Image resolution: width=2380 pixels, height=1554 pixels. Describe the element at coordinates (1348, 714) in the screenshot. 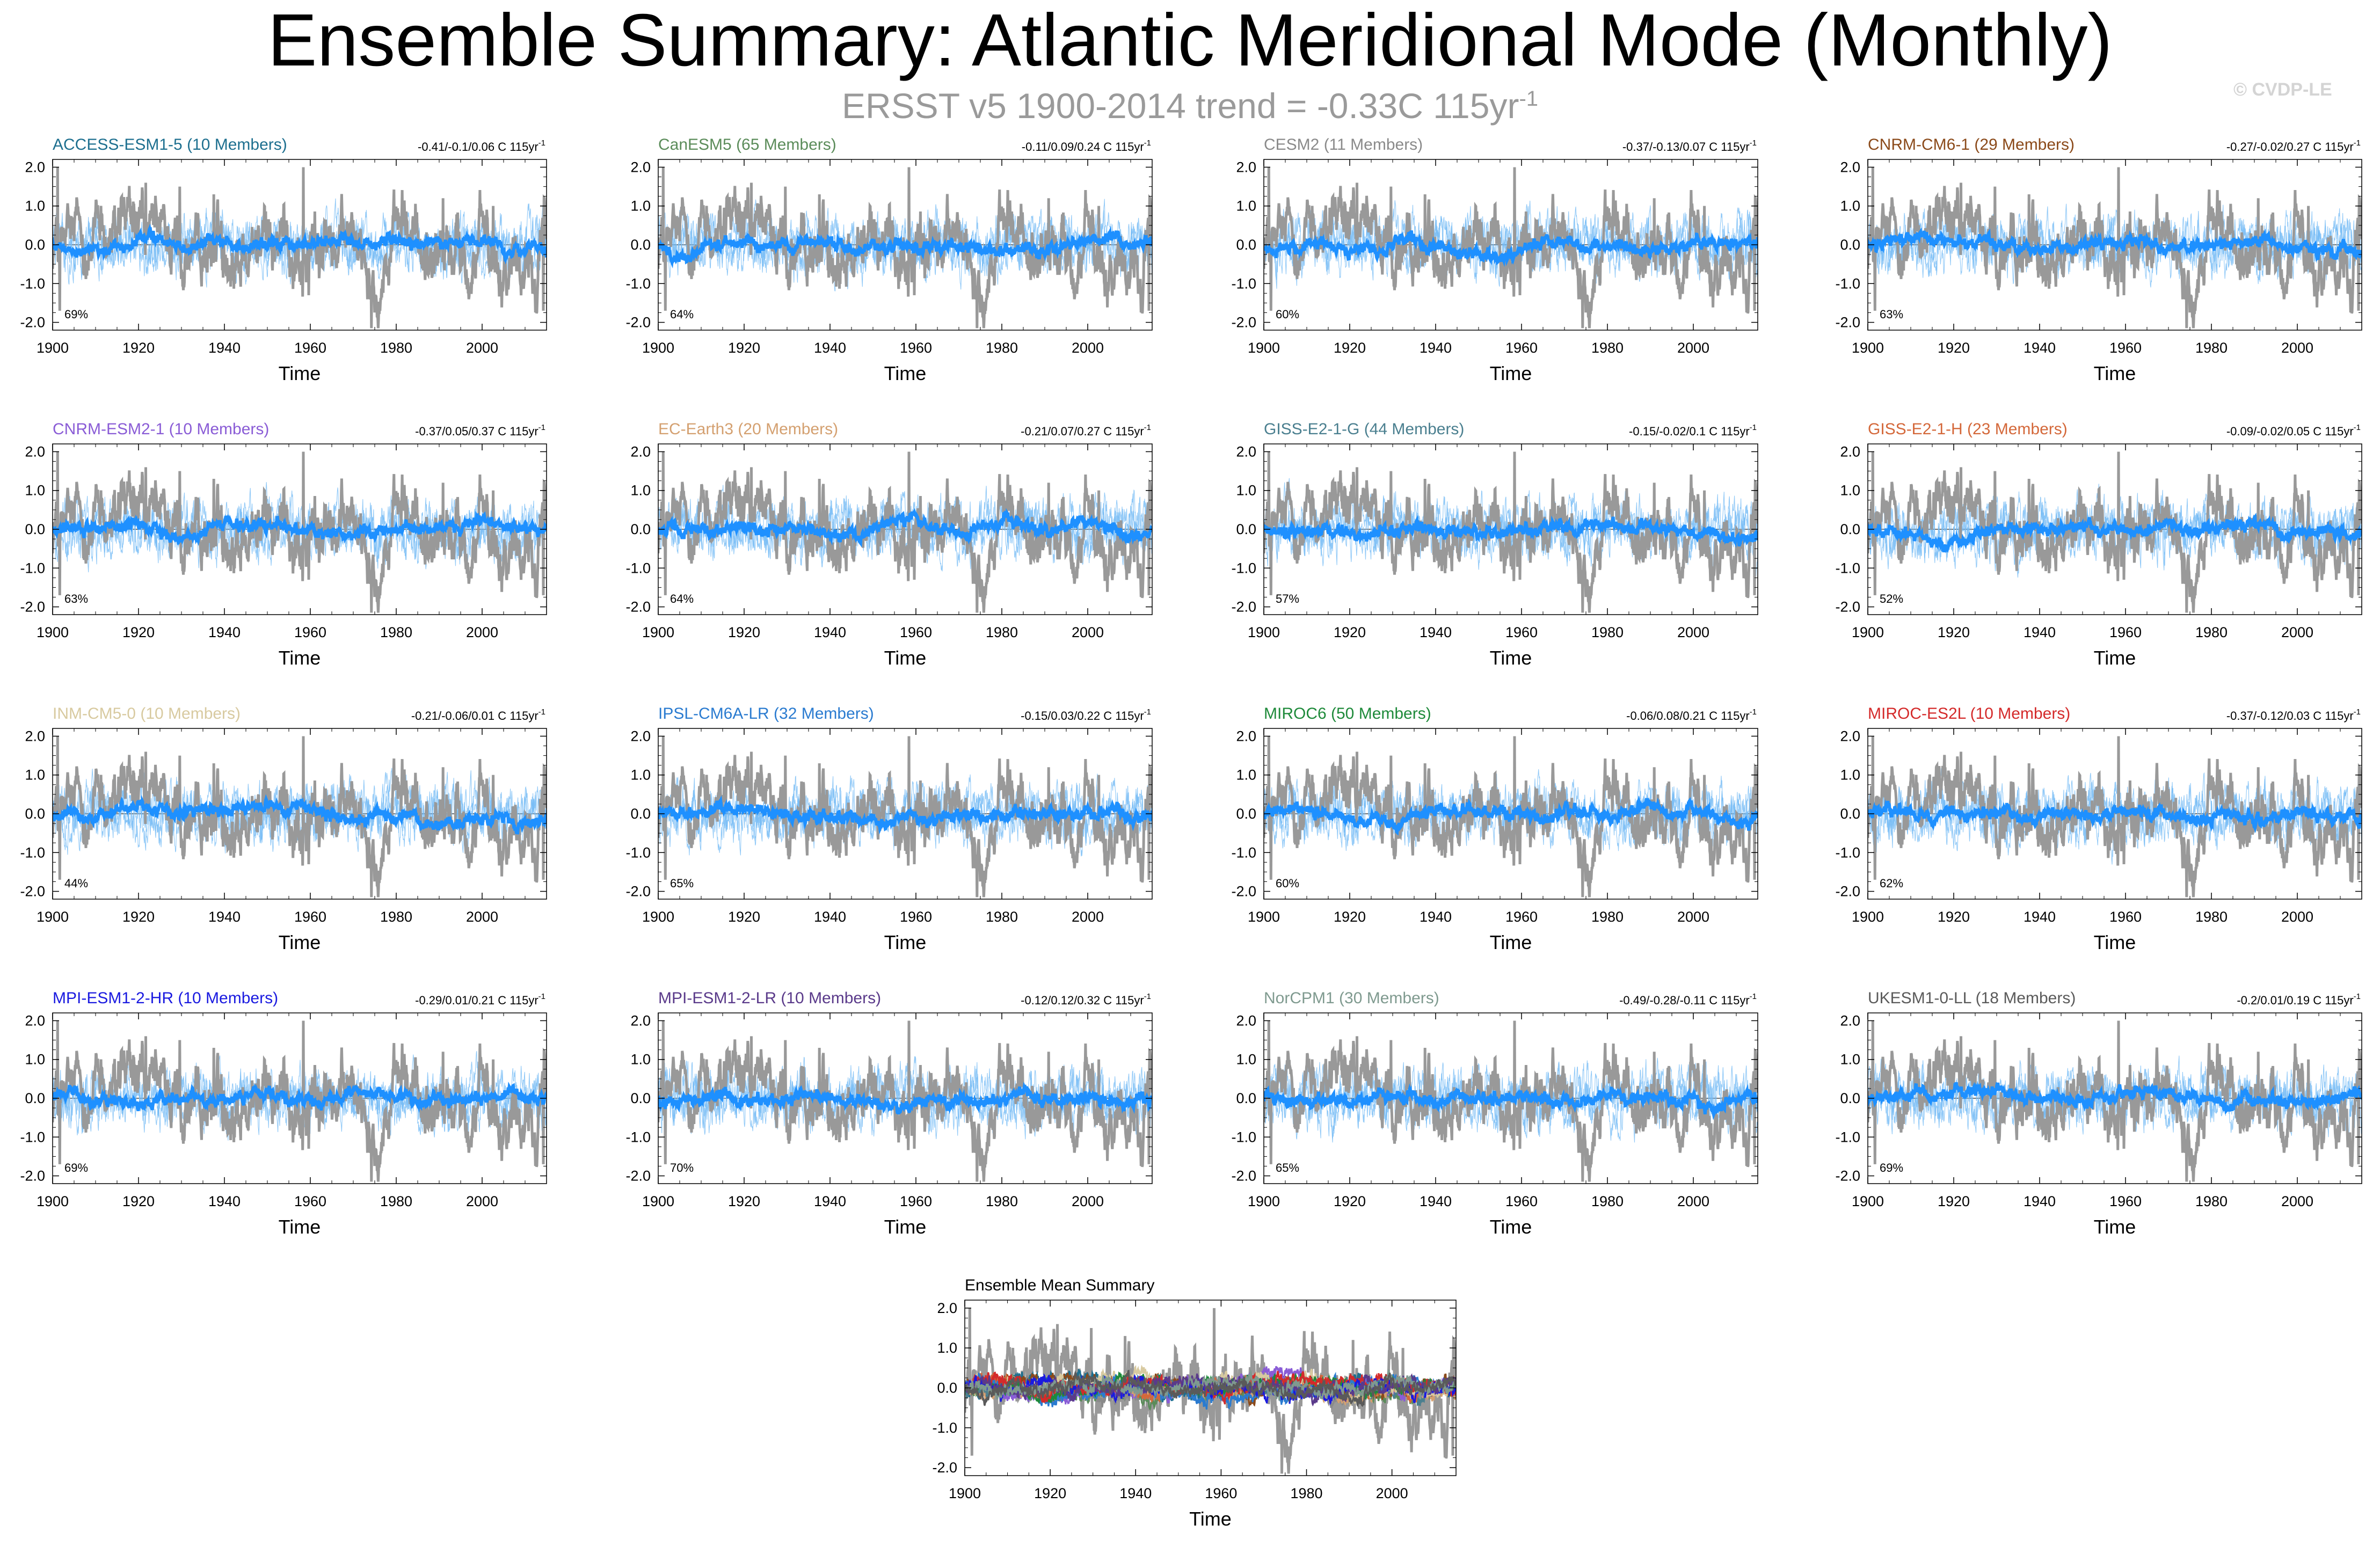

I see `panel-title: MIROC6 (50 Members)` at that location.